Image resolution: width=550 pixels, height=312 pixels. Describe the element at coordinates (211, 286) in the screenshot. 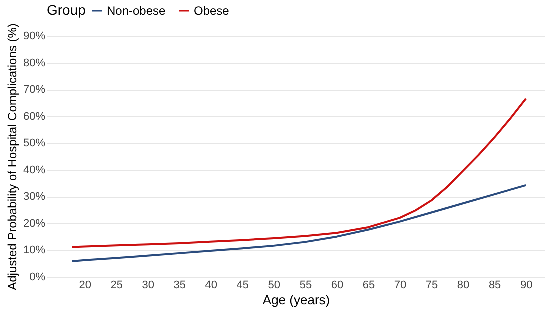

I see `x-tick-label: 40` at that location.